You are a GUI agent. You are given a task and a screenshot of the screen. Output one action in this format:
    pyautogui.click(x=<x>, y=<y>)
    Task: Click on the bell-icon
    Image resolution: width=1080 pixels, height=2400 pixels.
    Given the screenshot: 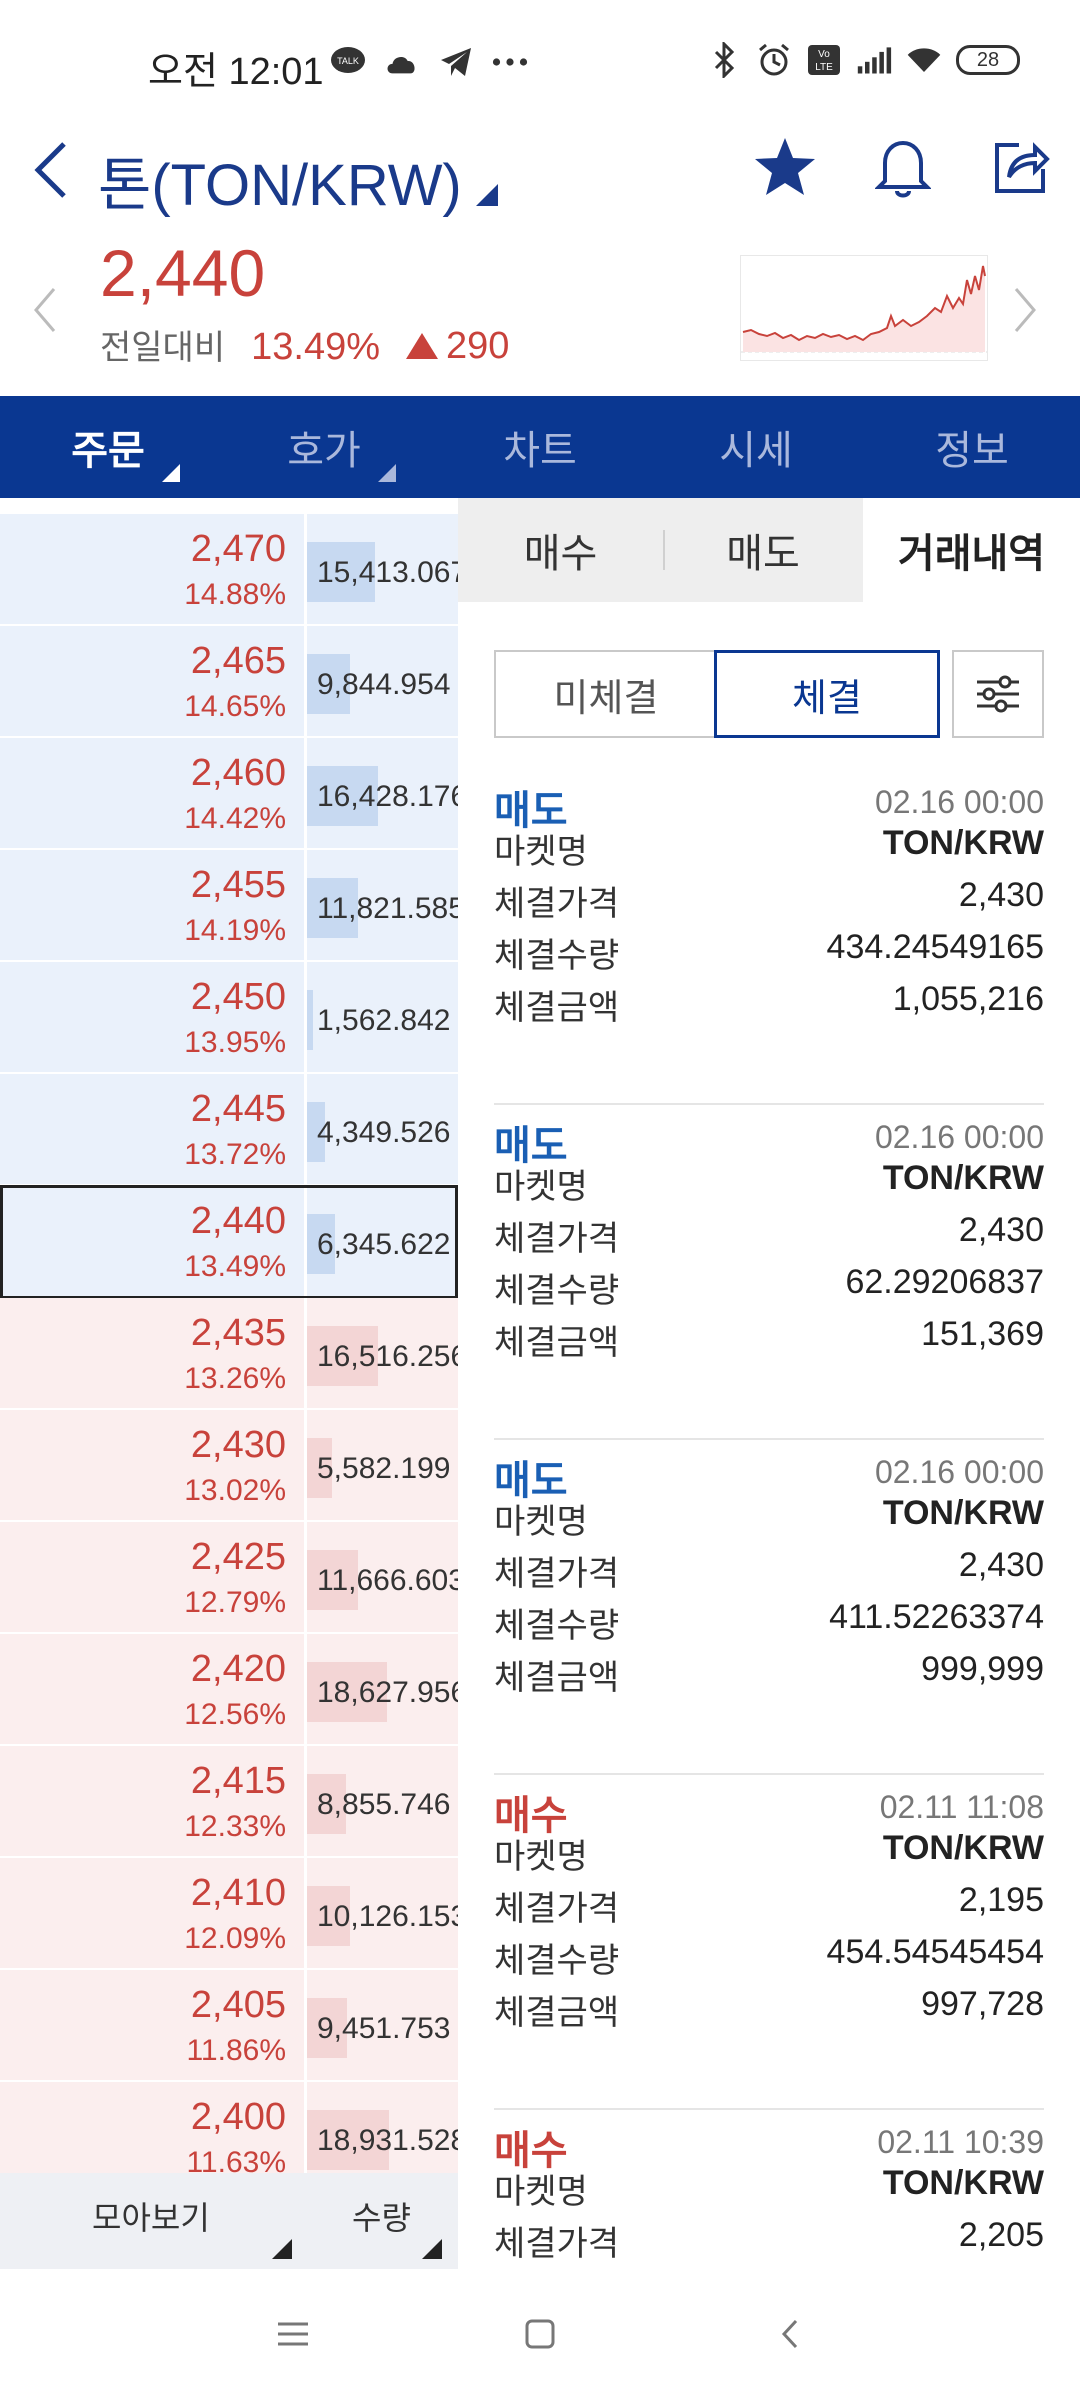 What is the action you would take?
    pyautogui.click(x=903, y=169)
    